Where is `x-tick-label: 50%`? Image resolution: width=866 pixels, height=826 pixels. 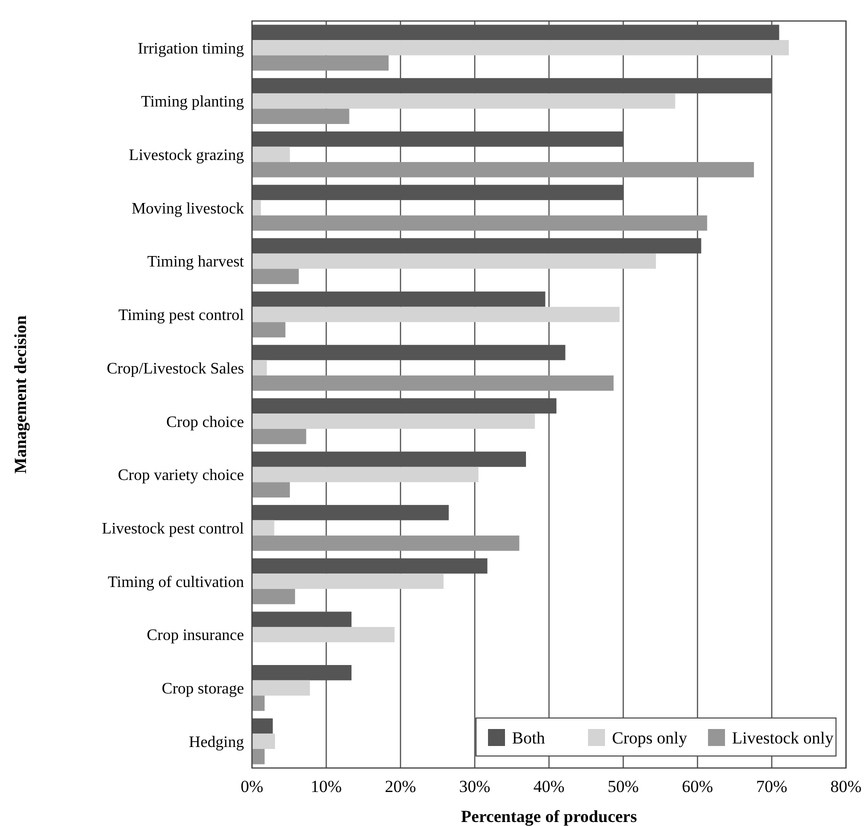
x-tick-label: 50% is located at coordinates (623, 786).